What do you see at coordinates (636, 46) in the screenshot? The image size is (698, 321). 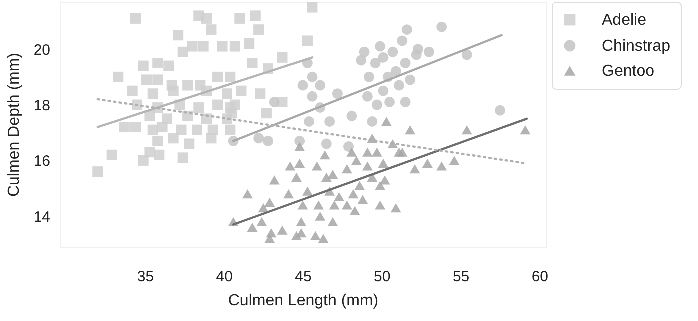 I see `legend-label: Chinstrap` at bounding box center [636, 46].